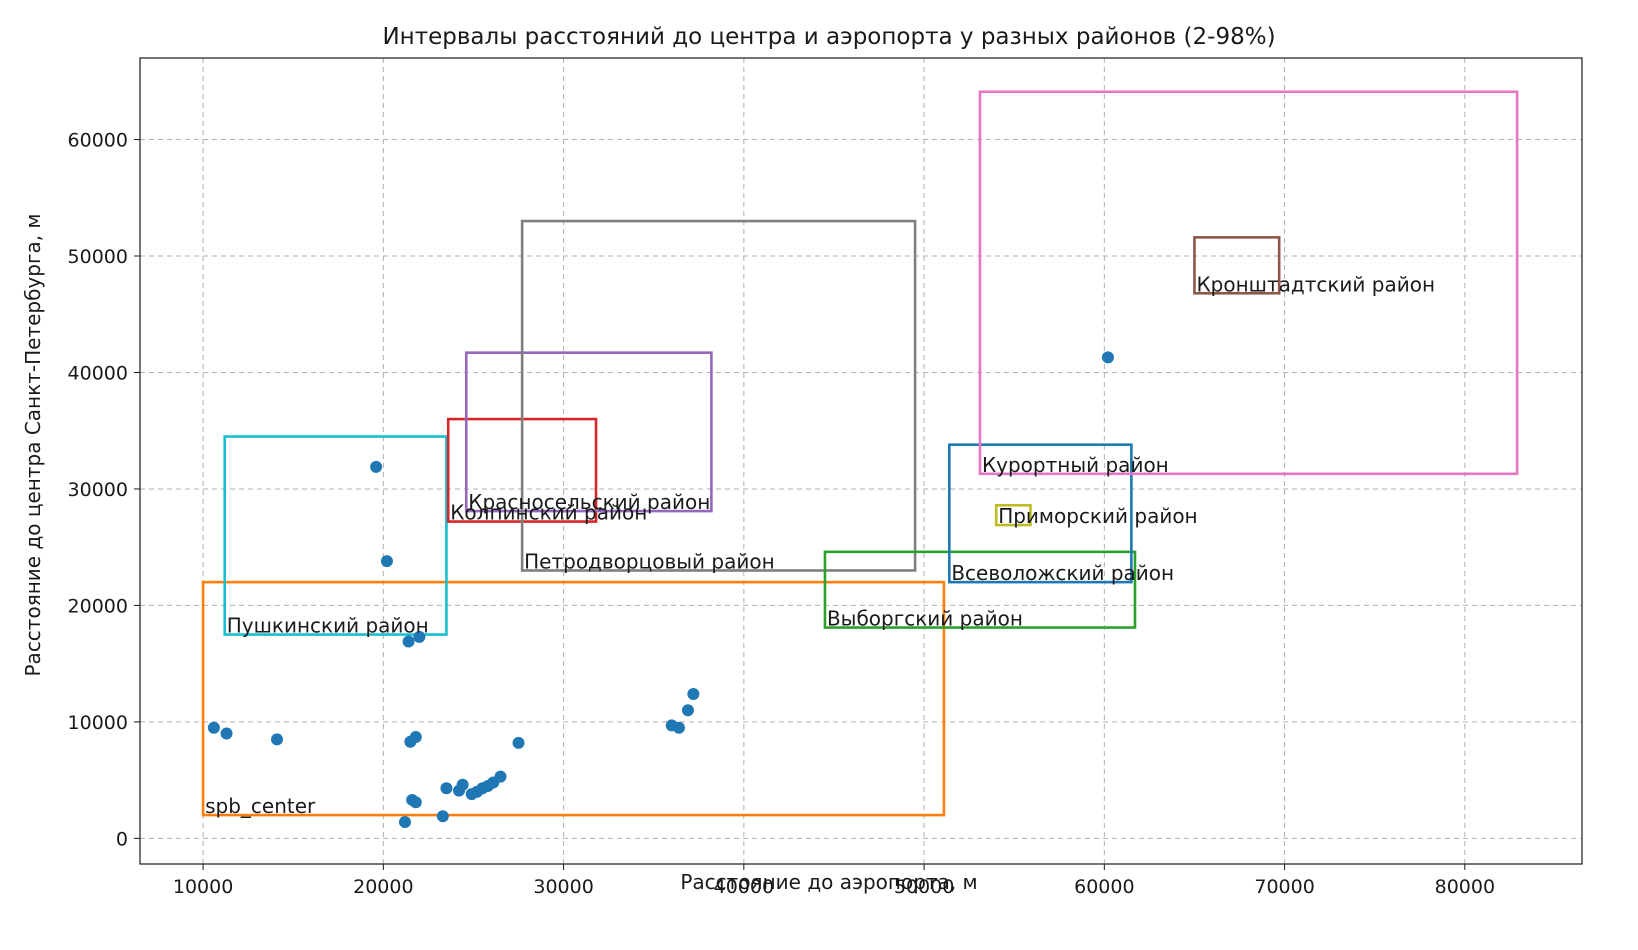 This screenshot has height=950, width=1638. Describe the element at coordinates (744, 887) in the screenshot. I see `x-tick-label: 40000` at that location.